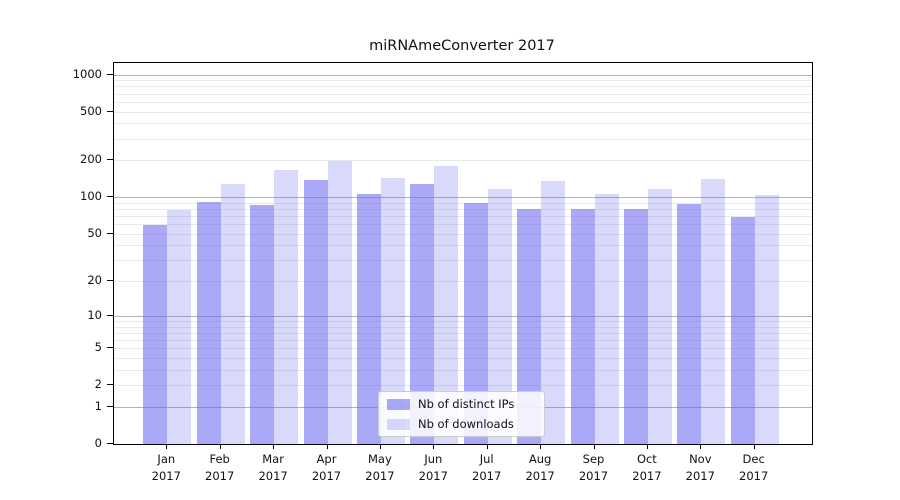  I want to click on legend: Nb of distinct IPs Nb of downloads, so click(461, 414).